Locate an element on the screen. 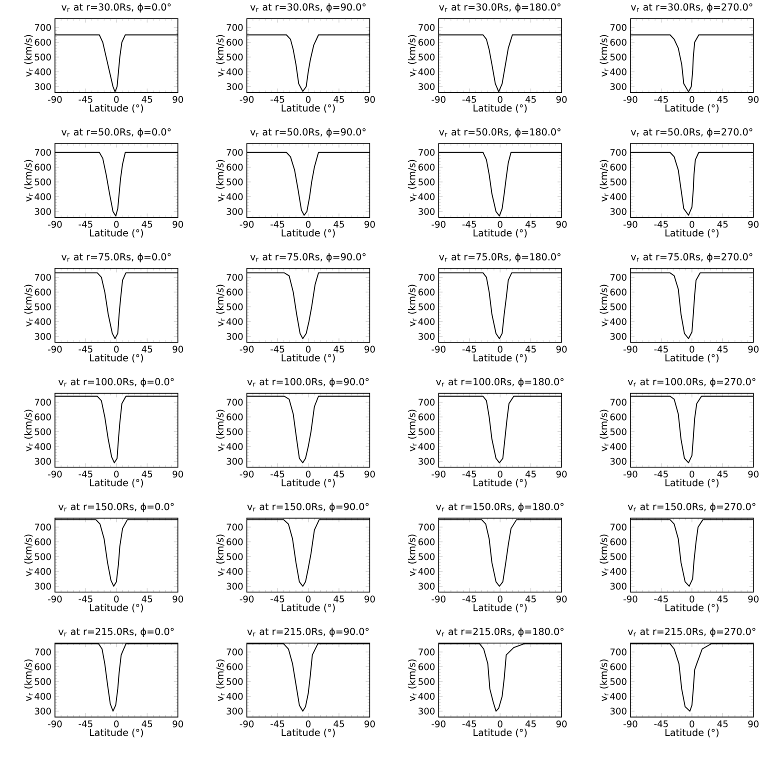  chart-title: v$_{r}$ at r=150.0Rs, ϕ=0.0° is located at coordinates (116, 507).